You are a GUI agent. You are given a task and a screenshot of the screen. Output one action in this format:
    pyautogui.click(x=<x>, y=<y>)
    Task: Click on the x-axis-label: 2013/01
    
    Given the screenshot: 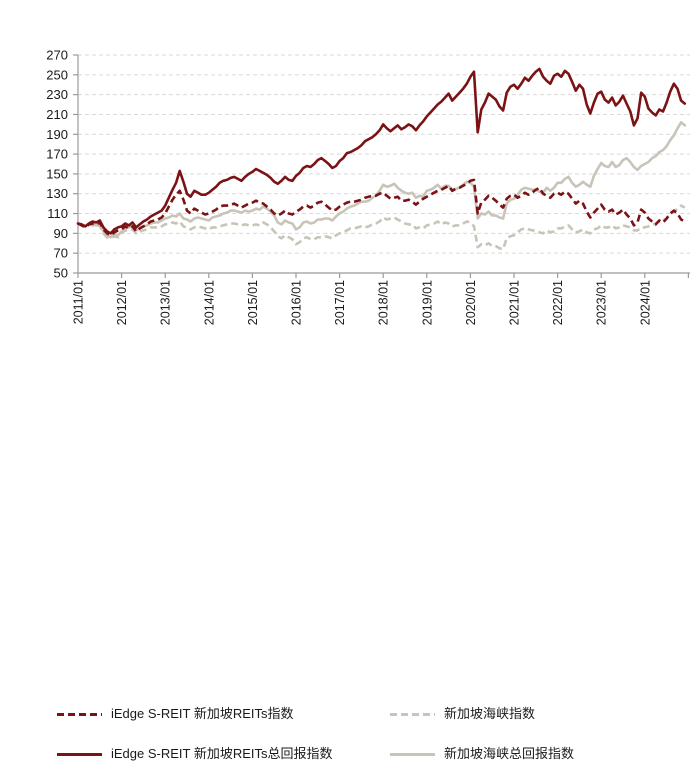 What is the action you would take?
    pyautogui.click(x=166, y=302)
    